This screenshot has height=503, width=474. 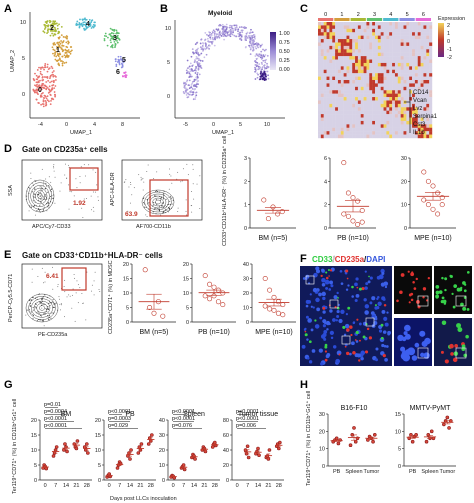 What do you see at coordinates (274, 332) in the screenshot?
I see `e-group-label: MPE (n=10)` at bounding box center [274, 332].